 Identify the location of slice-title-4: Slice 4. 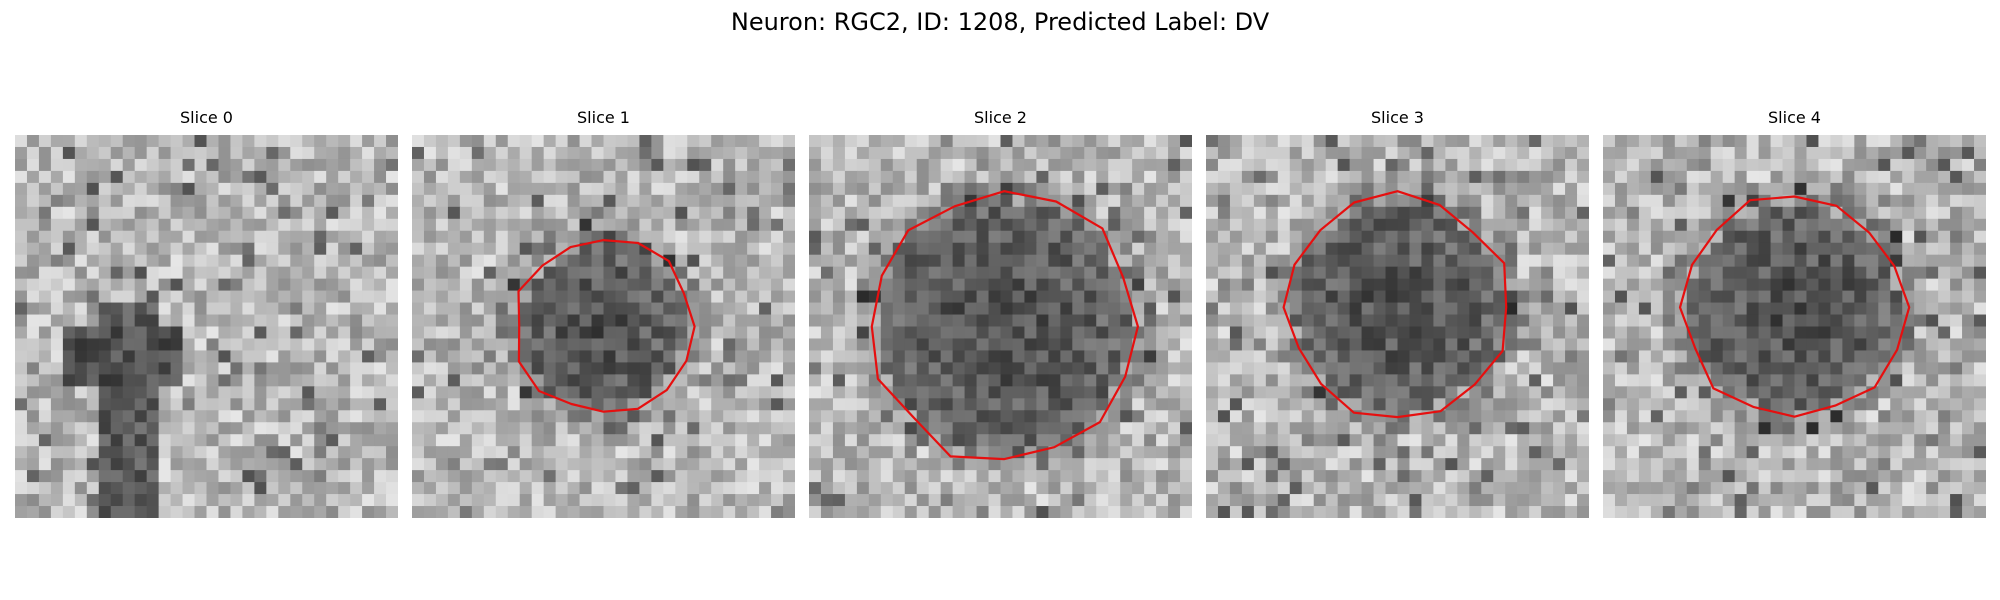
(1794, 117).